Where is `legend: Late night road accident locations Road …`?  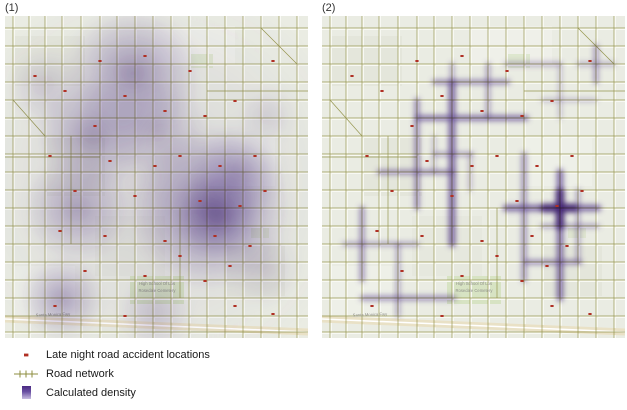 legend: Late night road accident locations Road … is located at coordinates (320, 373).